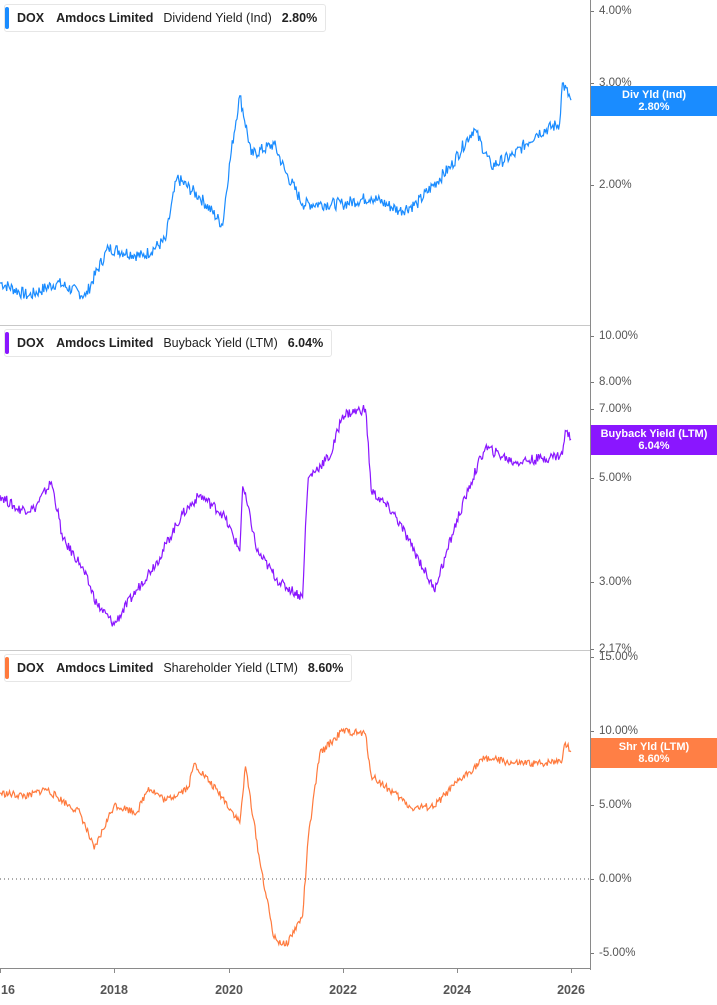 This screenshot has width=717, height=1005. I want to click on current-value-flag-buyback: Buyback Yield (LTM) 6.04%, so click(654, 440).